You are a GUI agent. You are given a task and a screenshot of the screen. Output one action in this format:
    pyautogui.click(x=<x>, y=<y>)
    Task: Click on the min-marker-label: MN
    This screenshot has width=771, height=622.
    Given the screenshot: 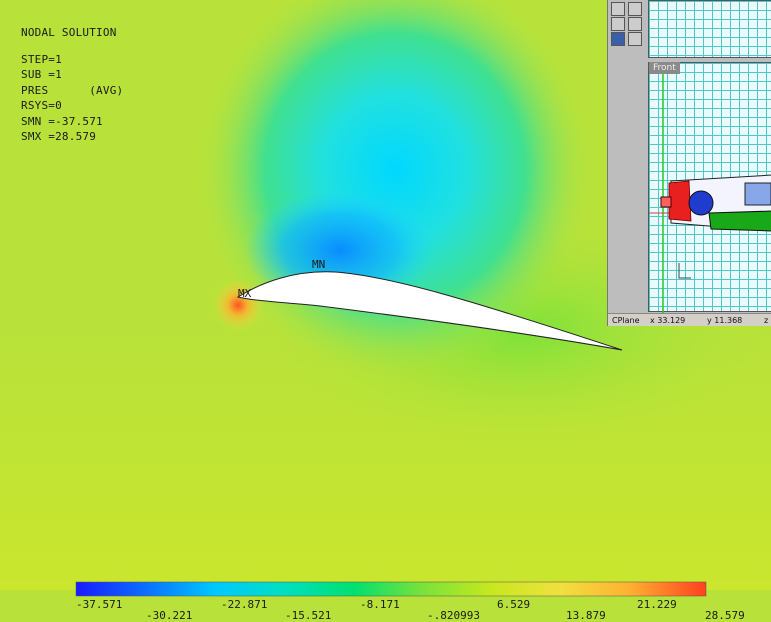 What is the action you would take?
    pyautogui.click(x=319, y=264)
    